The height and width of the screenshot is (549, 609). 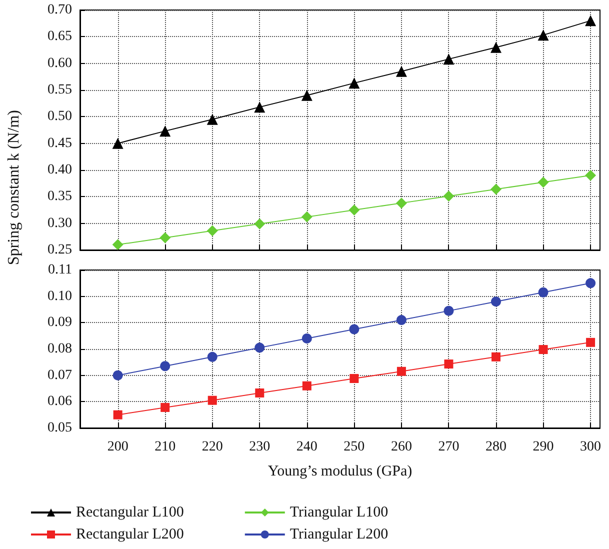 What do you see at coordinates (60, 90) in the screenshot?
I see `y-tick-label: 0.55` at bounding box center [60, 90].